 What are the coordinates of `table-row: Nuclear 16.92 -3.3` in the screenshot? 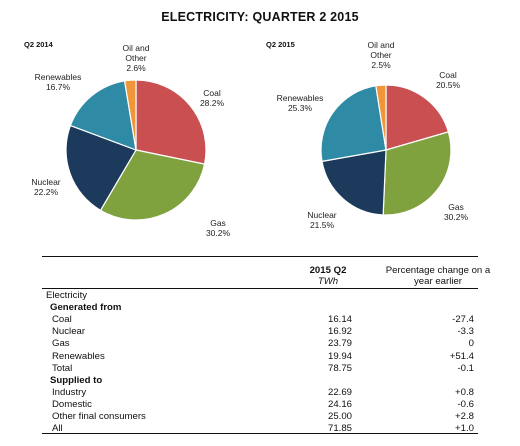 It's located at (260, 331).